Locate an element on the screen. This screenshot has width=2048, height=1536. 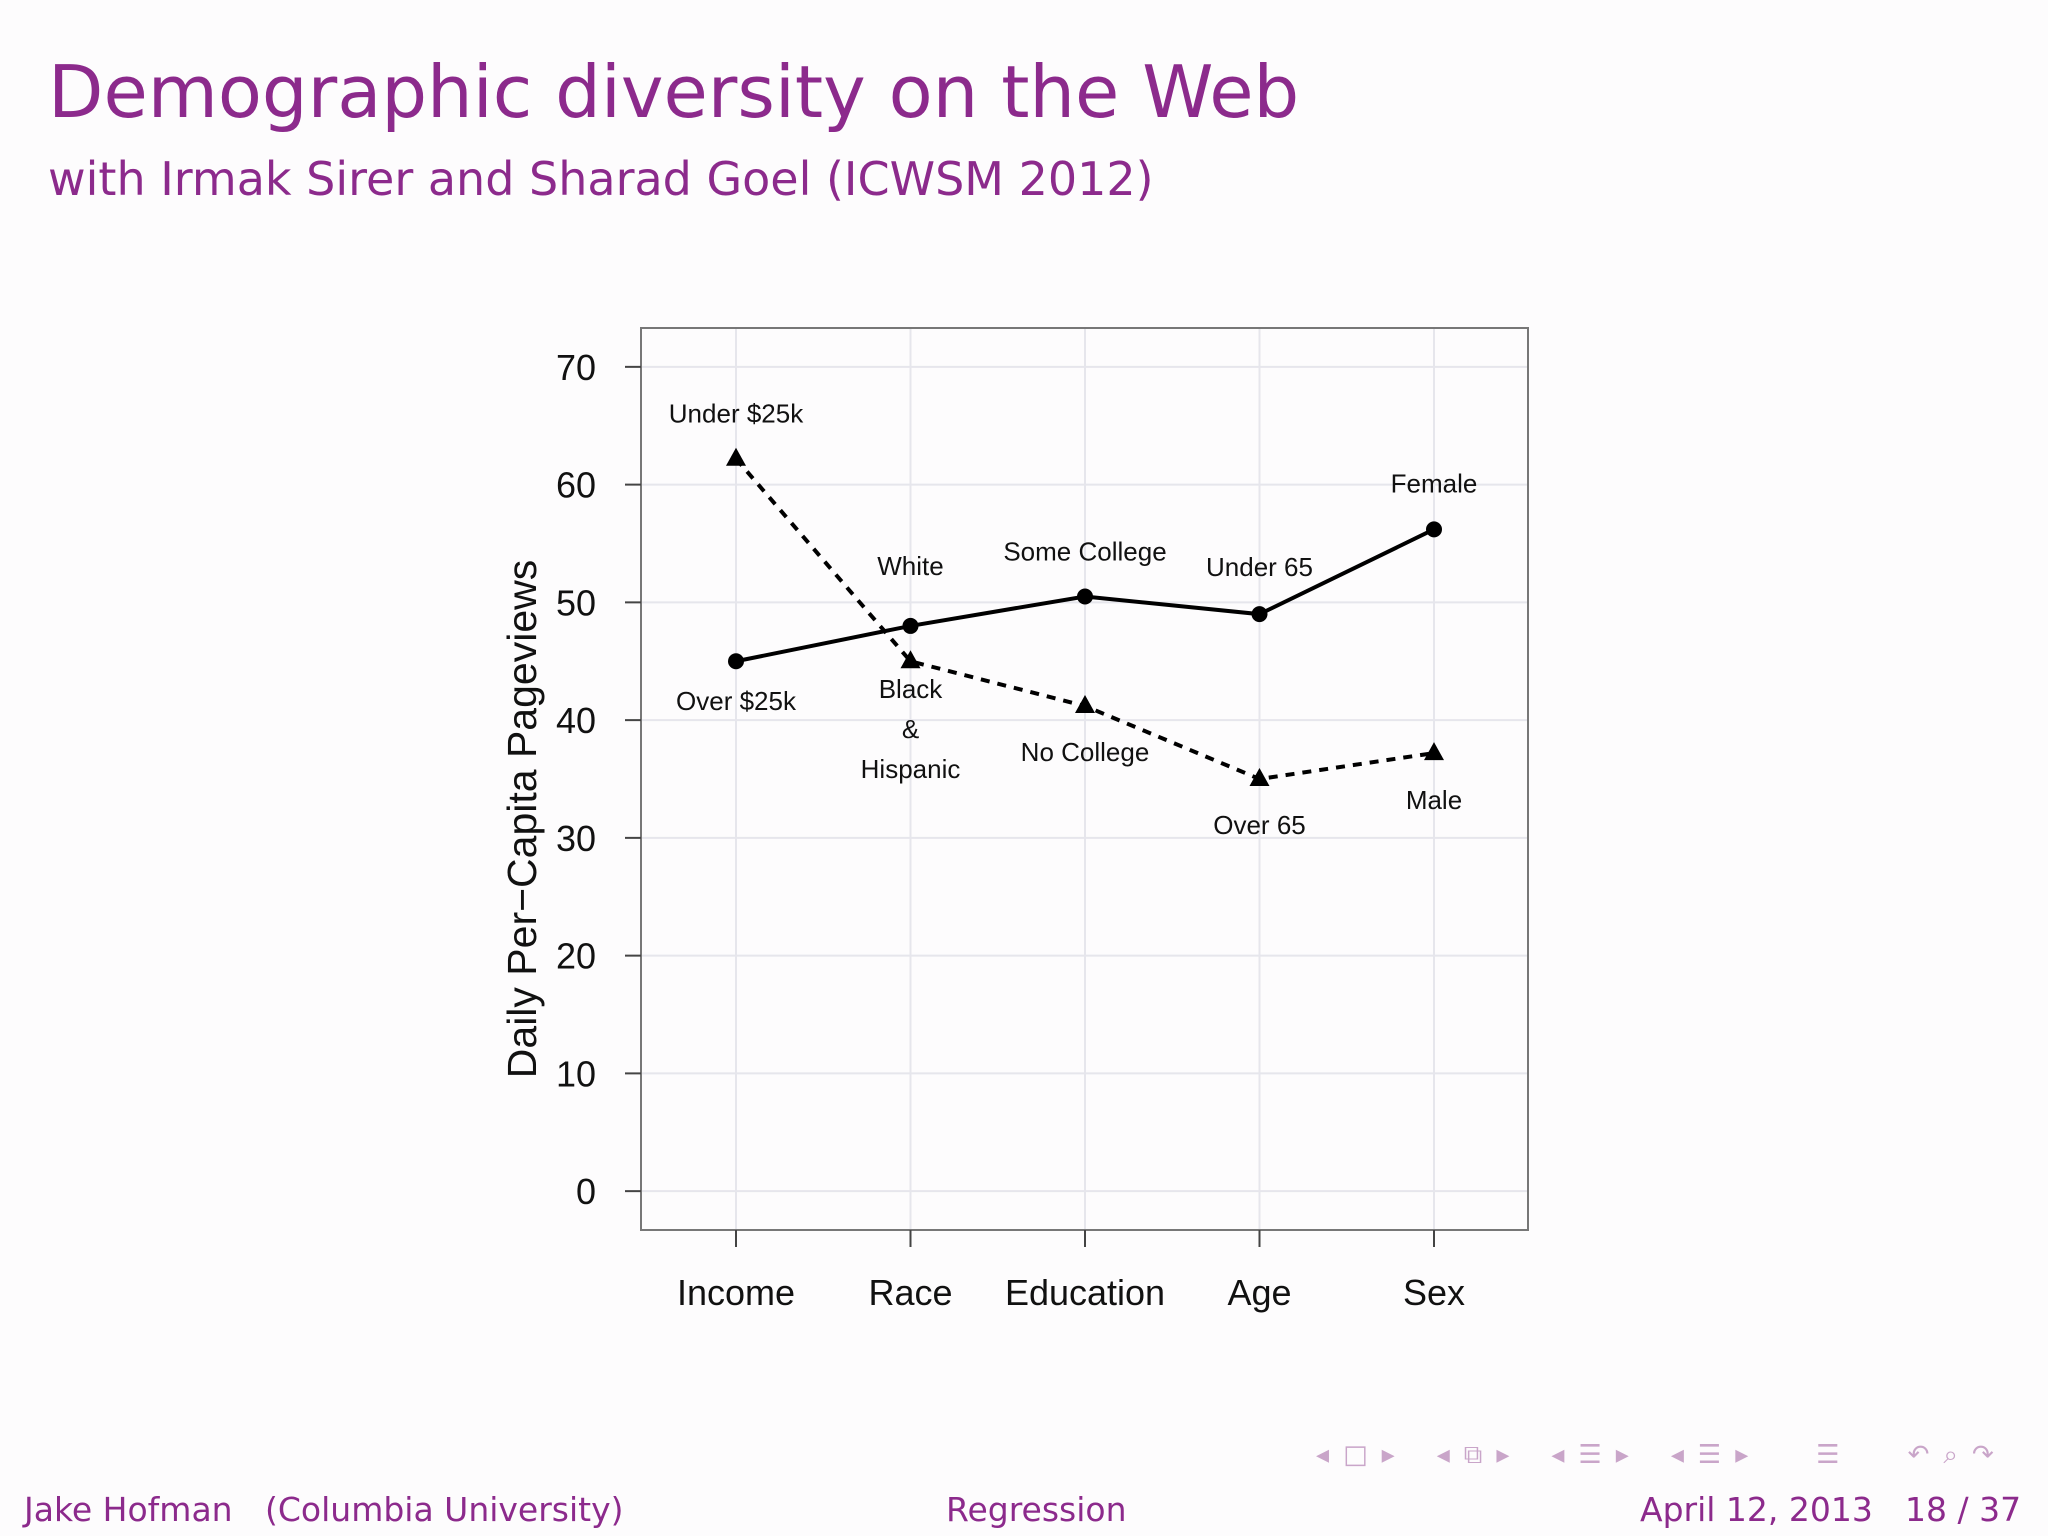
y-tick-label: 0 is located at coordinates (586, 1191).